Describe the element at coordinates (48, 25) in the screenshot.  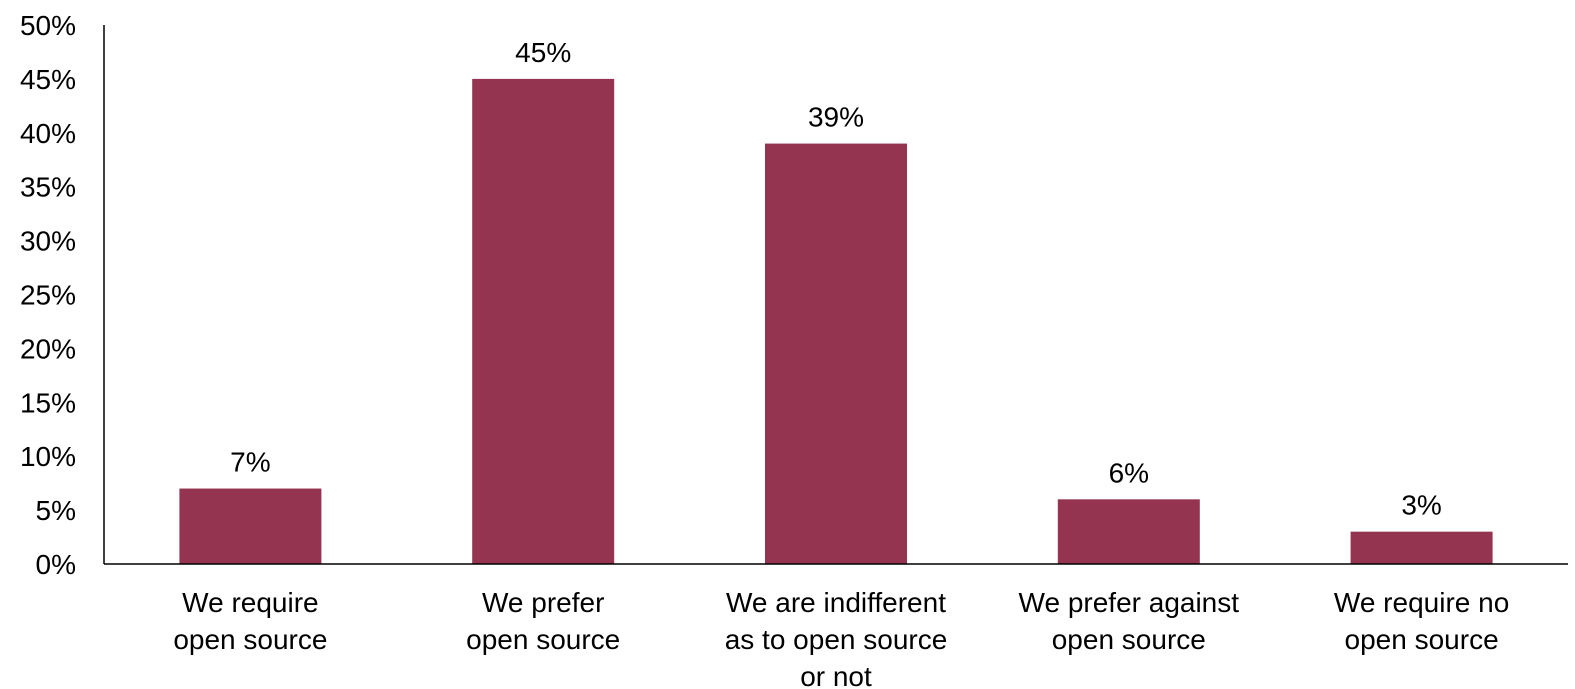
I see `y-tick-label: 50%` at that location.